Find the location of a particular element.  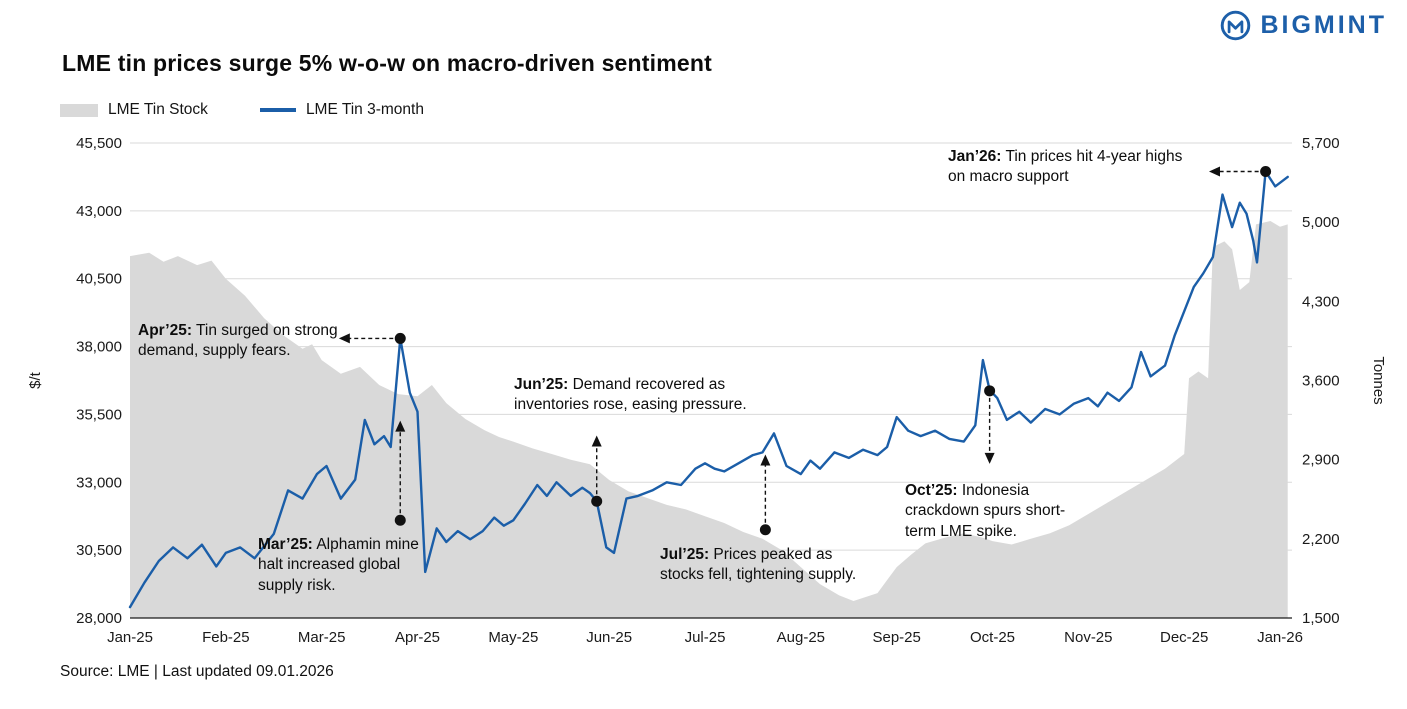

x-tick-label: Apr-25 is located at coordinates (417, 637).